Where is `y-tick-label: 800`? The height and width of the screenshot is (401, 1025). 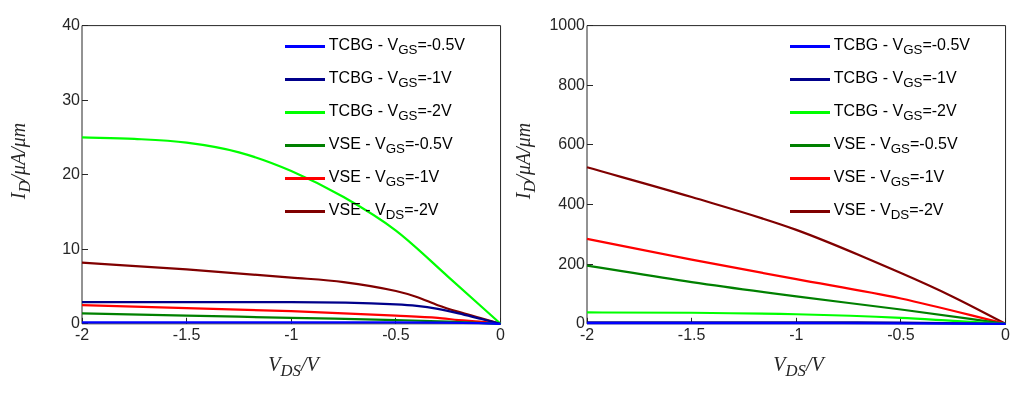 y-tick-label: 800 is located at coordinates (572, 84).